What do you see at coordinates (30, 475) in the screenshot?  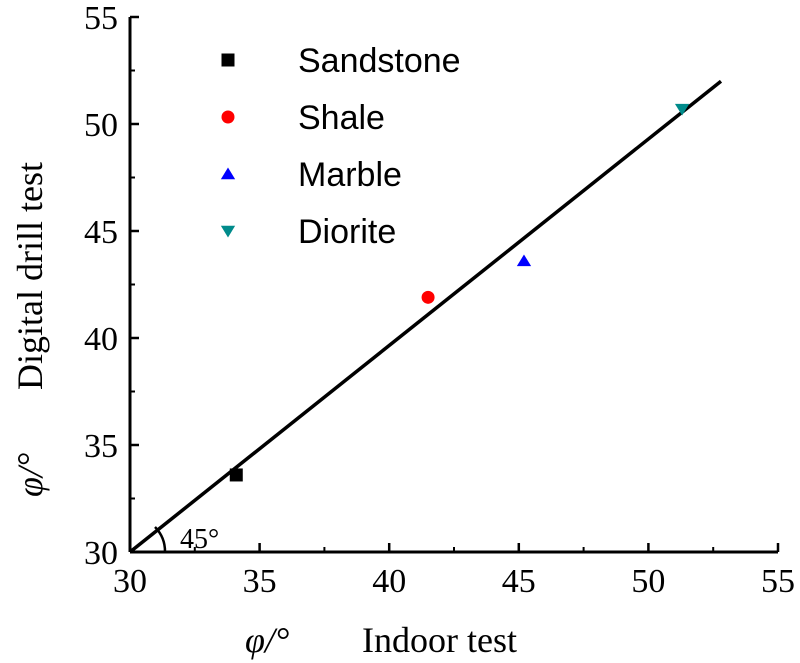 I see `y-axis-title-symbol: φ/°` at bounding box center [30, 475].